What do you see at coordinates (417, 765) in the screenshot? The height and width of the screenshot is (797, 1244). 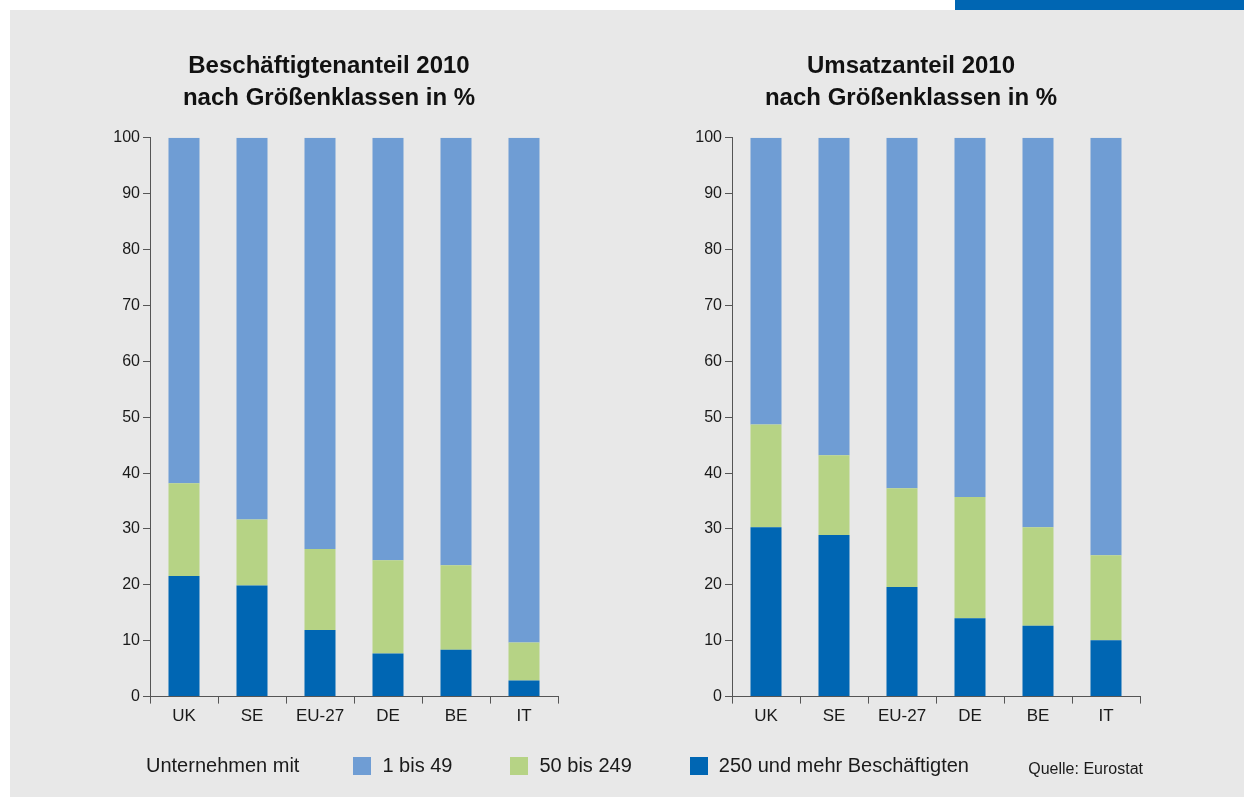 I see `legend-label: 1 bis 49` at bounding box center [417, 765].